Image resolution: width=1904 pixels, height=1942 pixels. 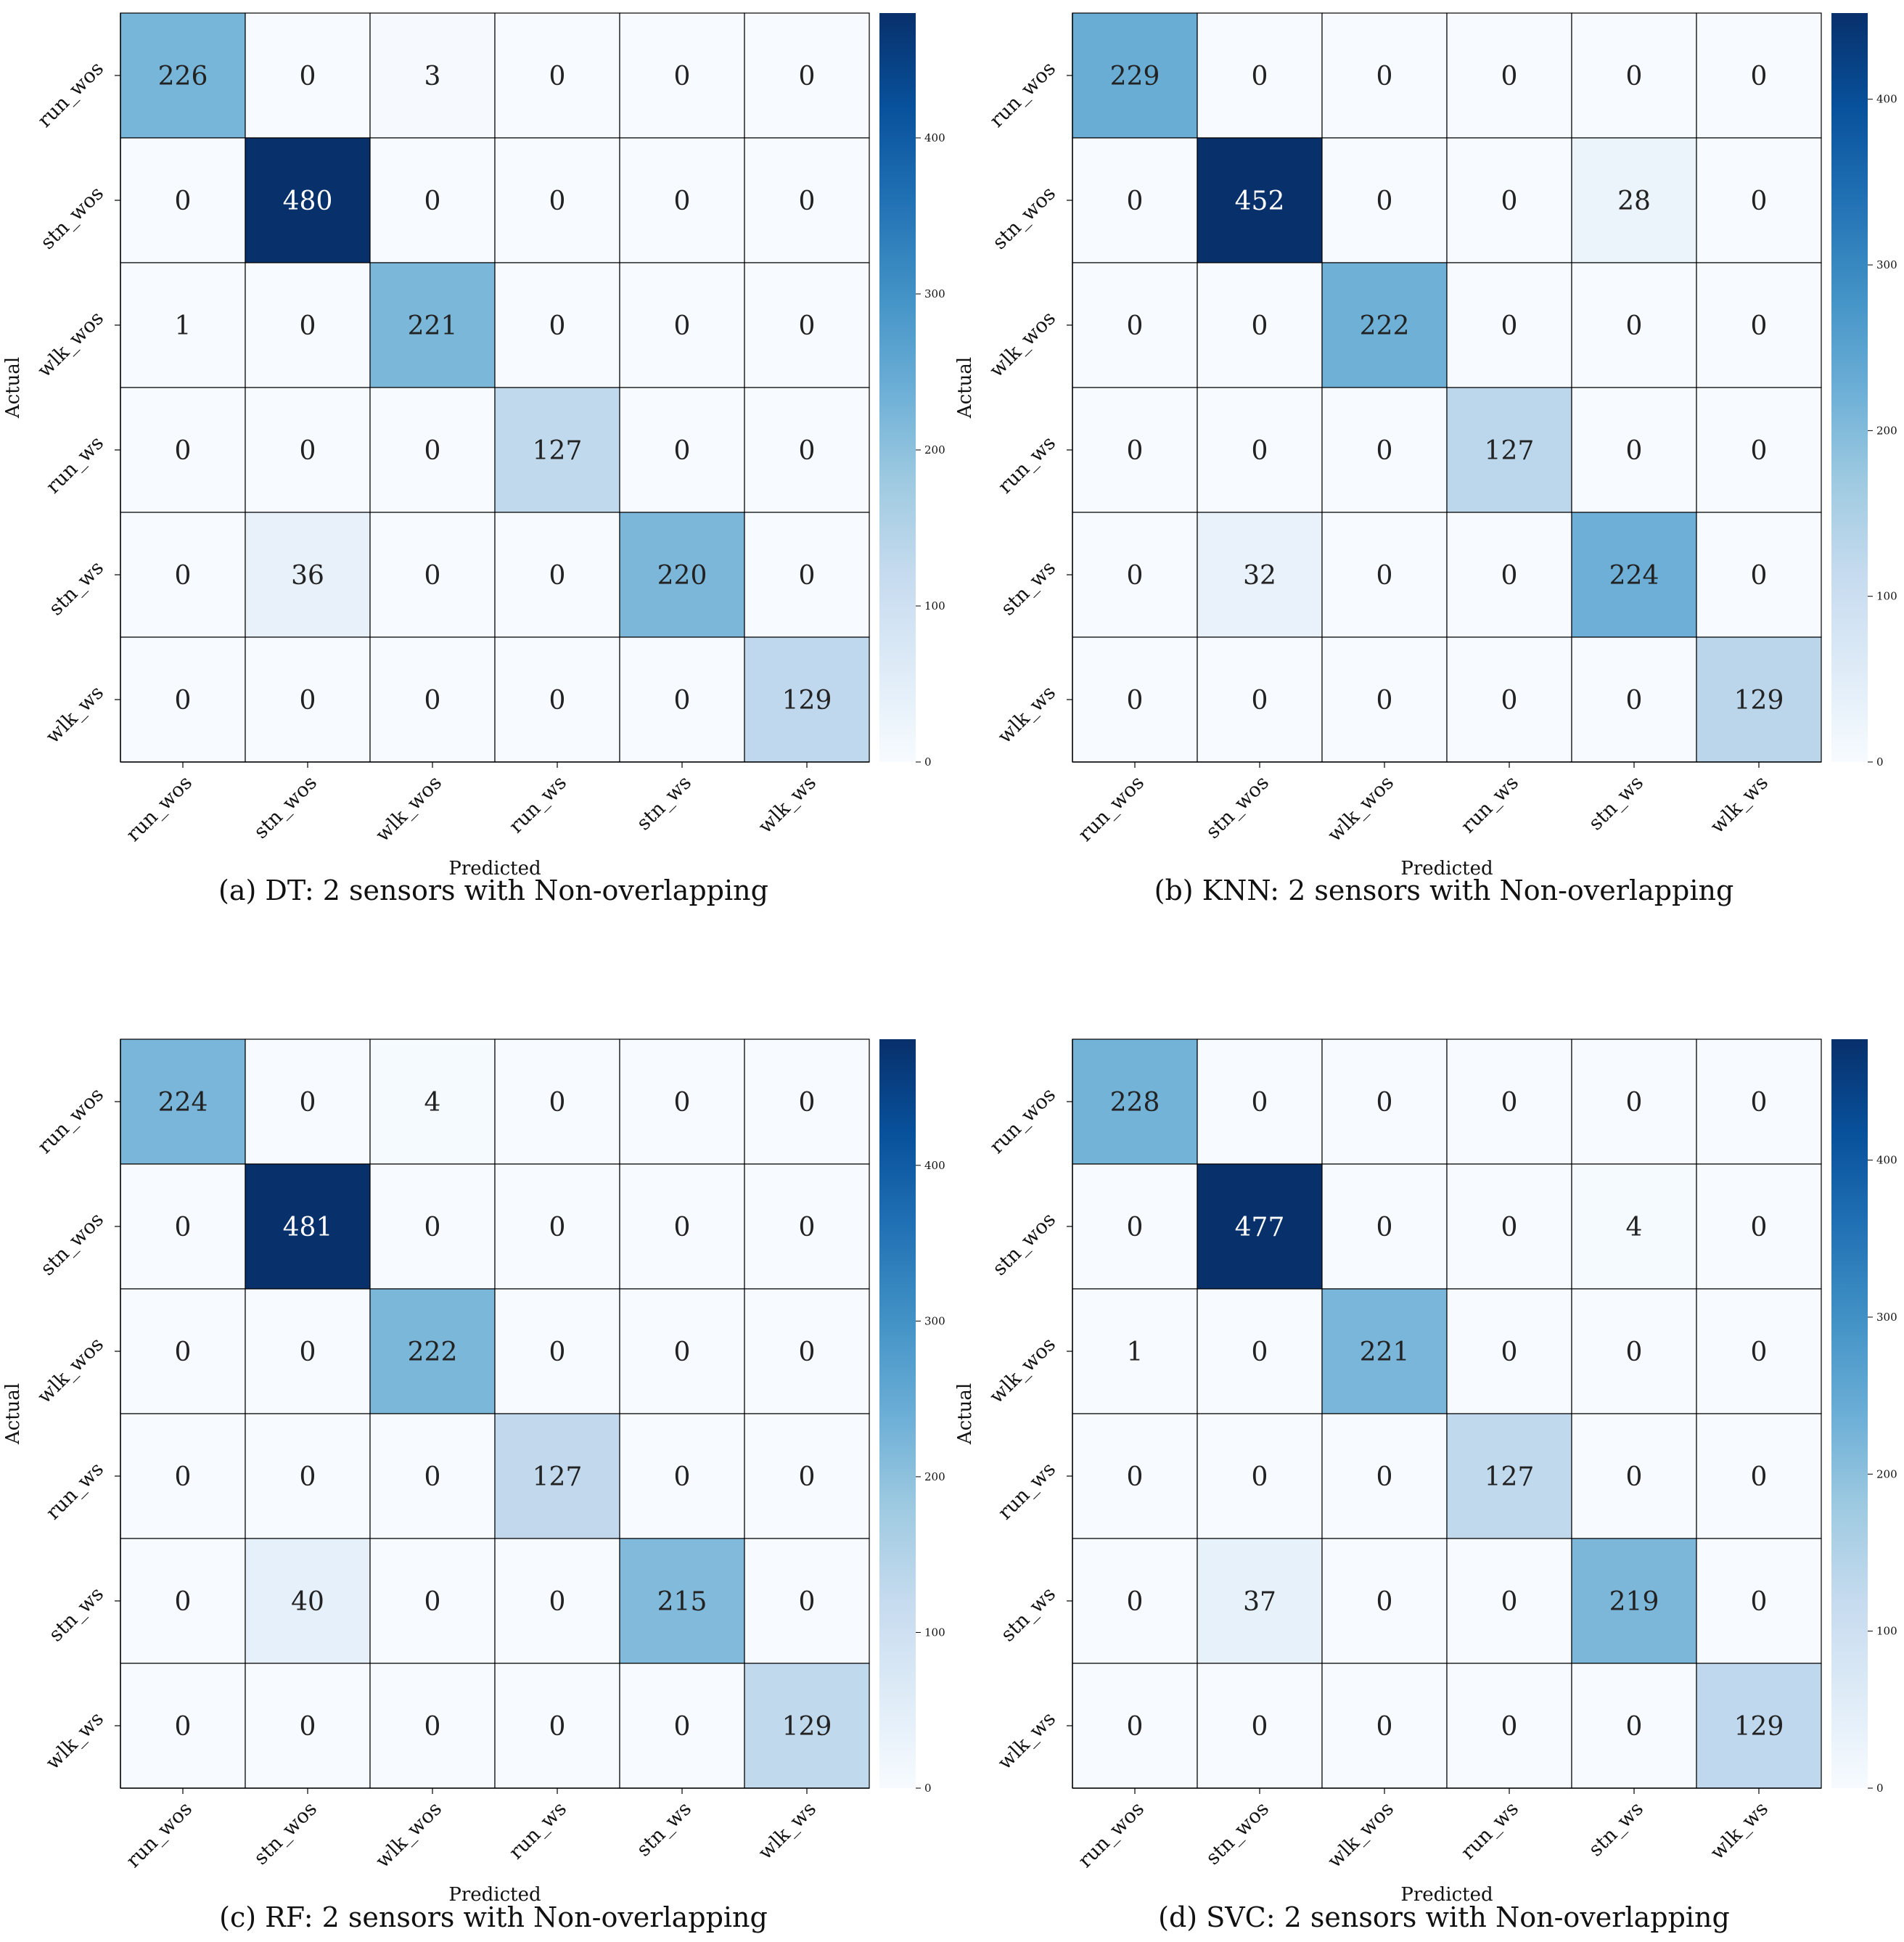 I want to click on y-tick-label: run_ws, so click(x=1027, y=465).